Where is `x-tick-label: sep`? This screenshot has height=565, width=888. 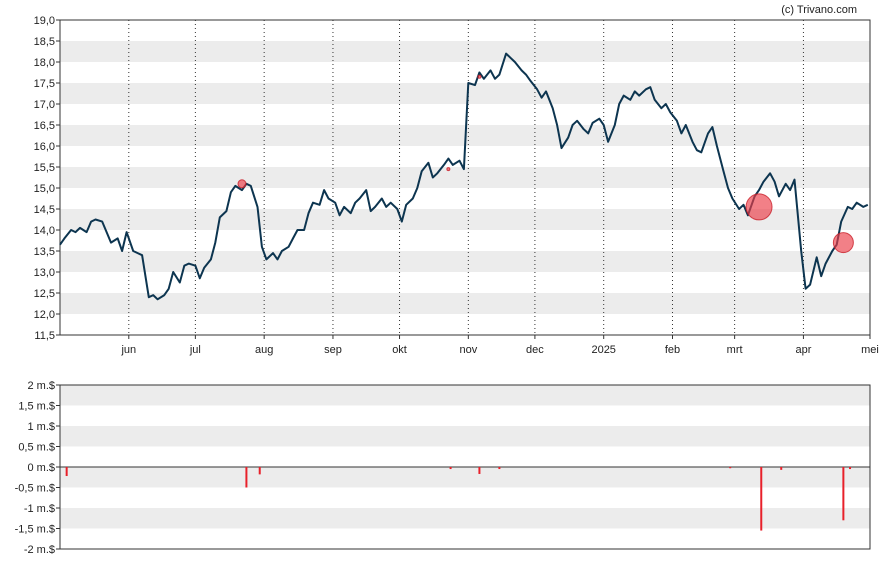
x-tick-label: sep is located at coordinates (333, 350).